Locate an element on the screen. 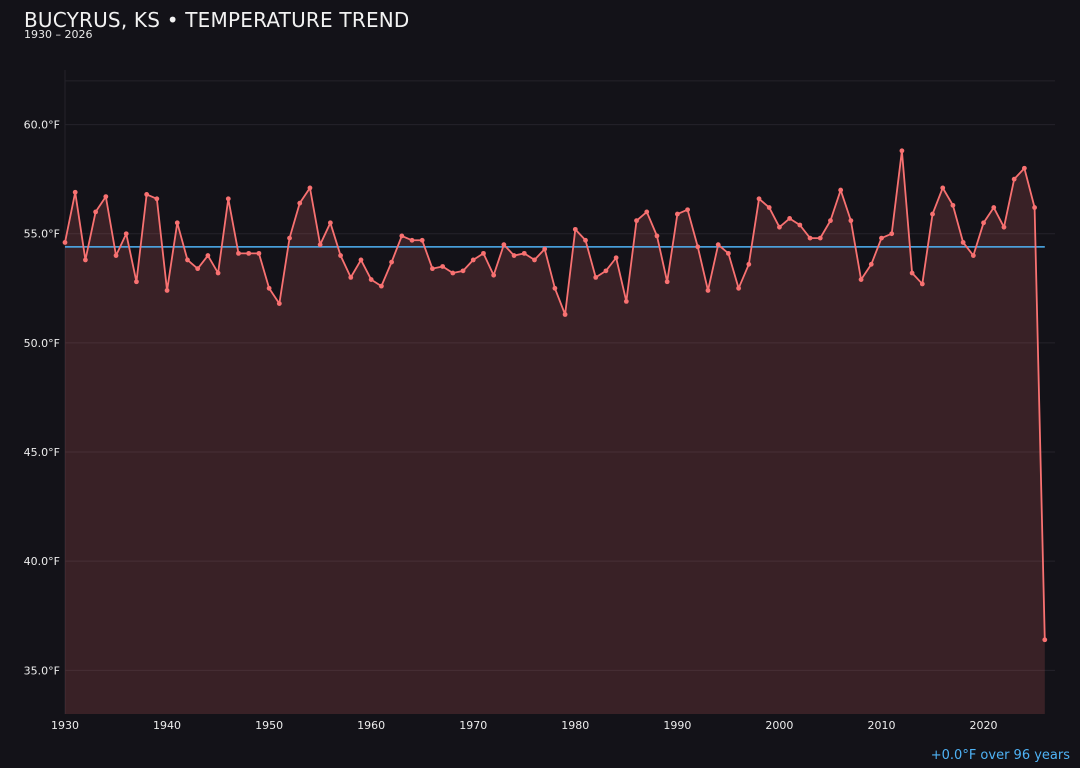 The width and height of the screenshot is (1080, 768). chart-subtitle: 1930 – 2026 is located at coordinates (58, 34).